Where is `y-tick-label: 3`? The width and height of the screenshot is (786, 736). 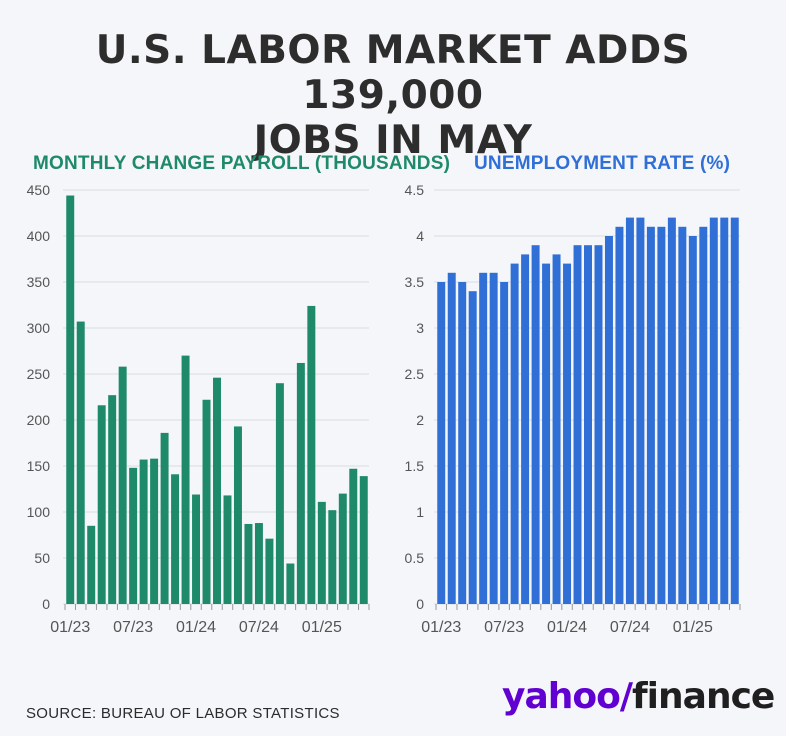
y-tick-label: 3 is located at coordinates (420, 328).